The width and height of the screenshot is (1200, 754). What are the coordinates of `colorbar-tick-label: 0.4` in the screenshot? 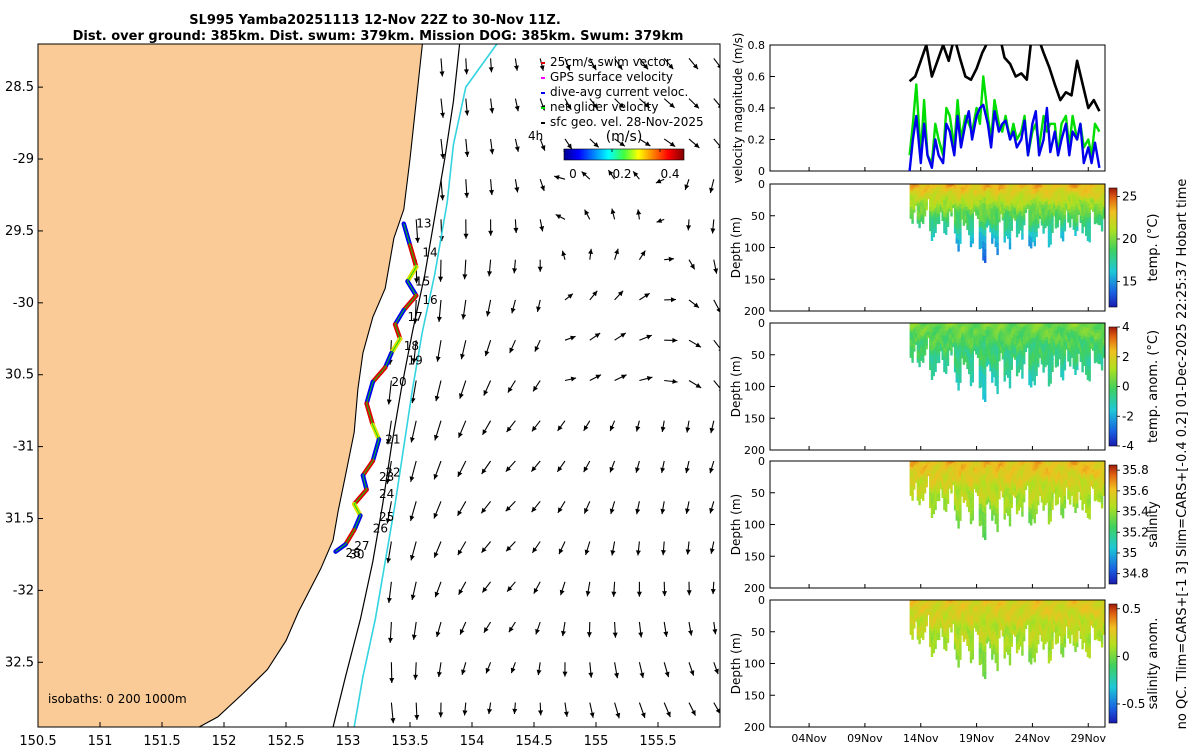 It's located at (669, 174).